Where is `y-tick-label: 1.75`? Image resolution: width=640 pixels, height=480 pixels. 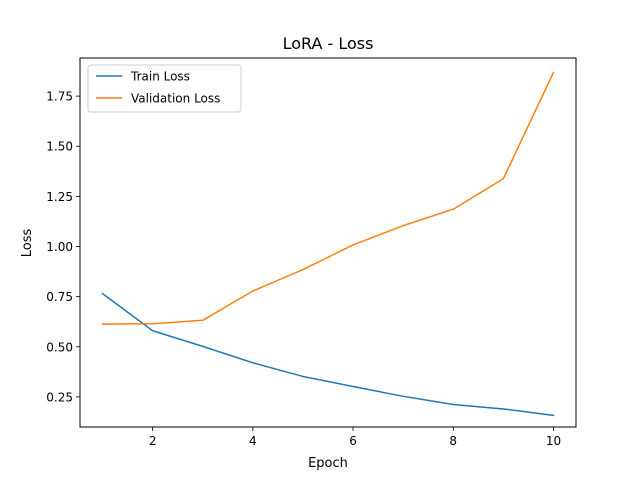 y-tick-label: 1.75 is located at coordinates (59, 97).